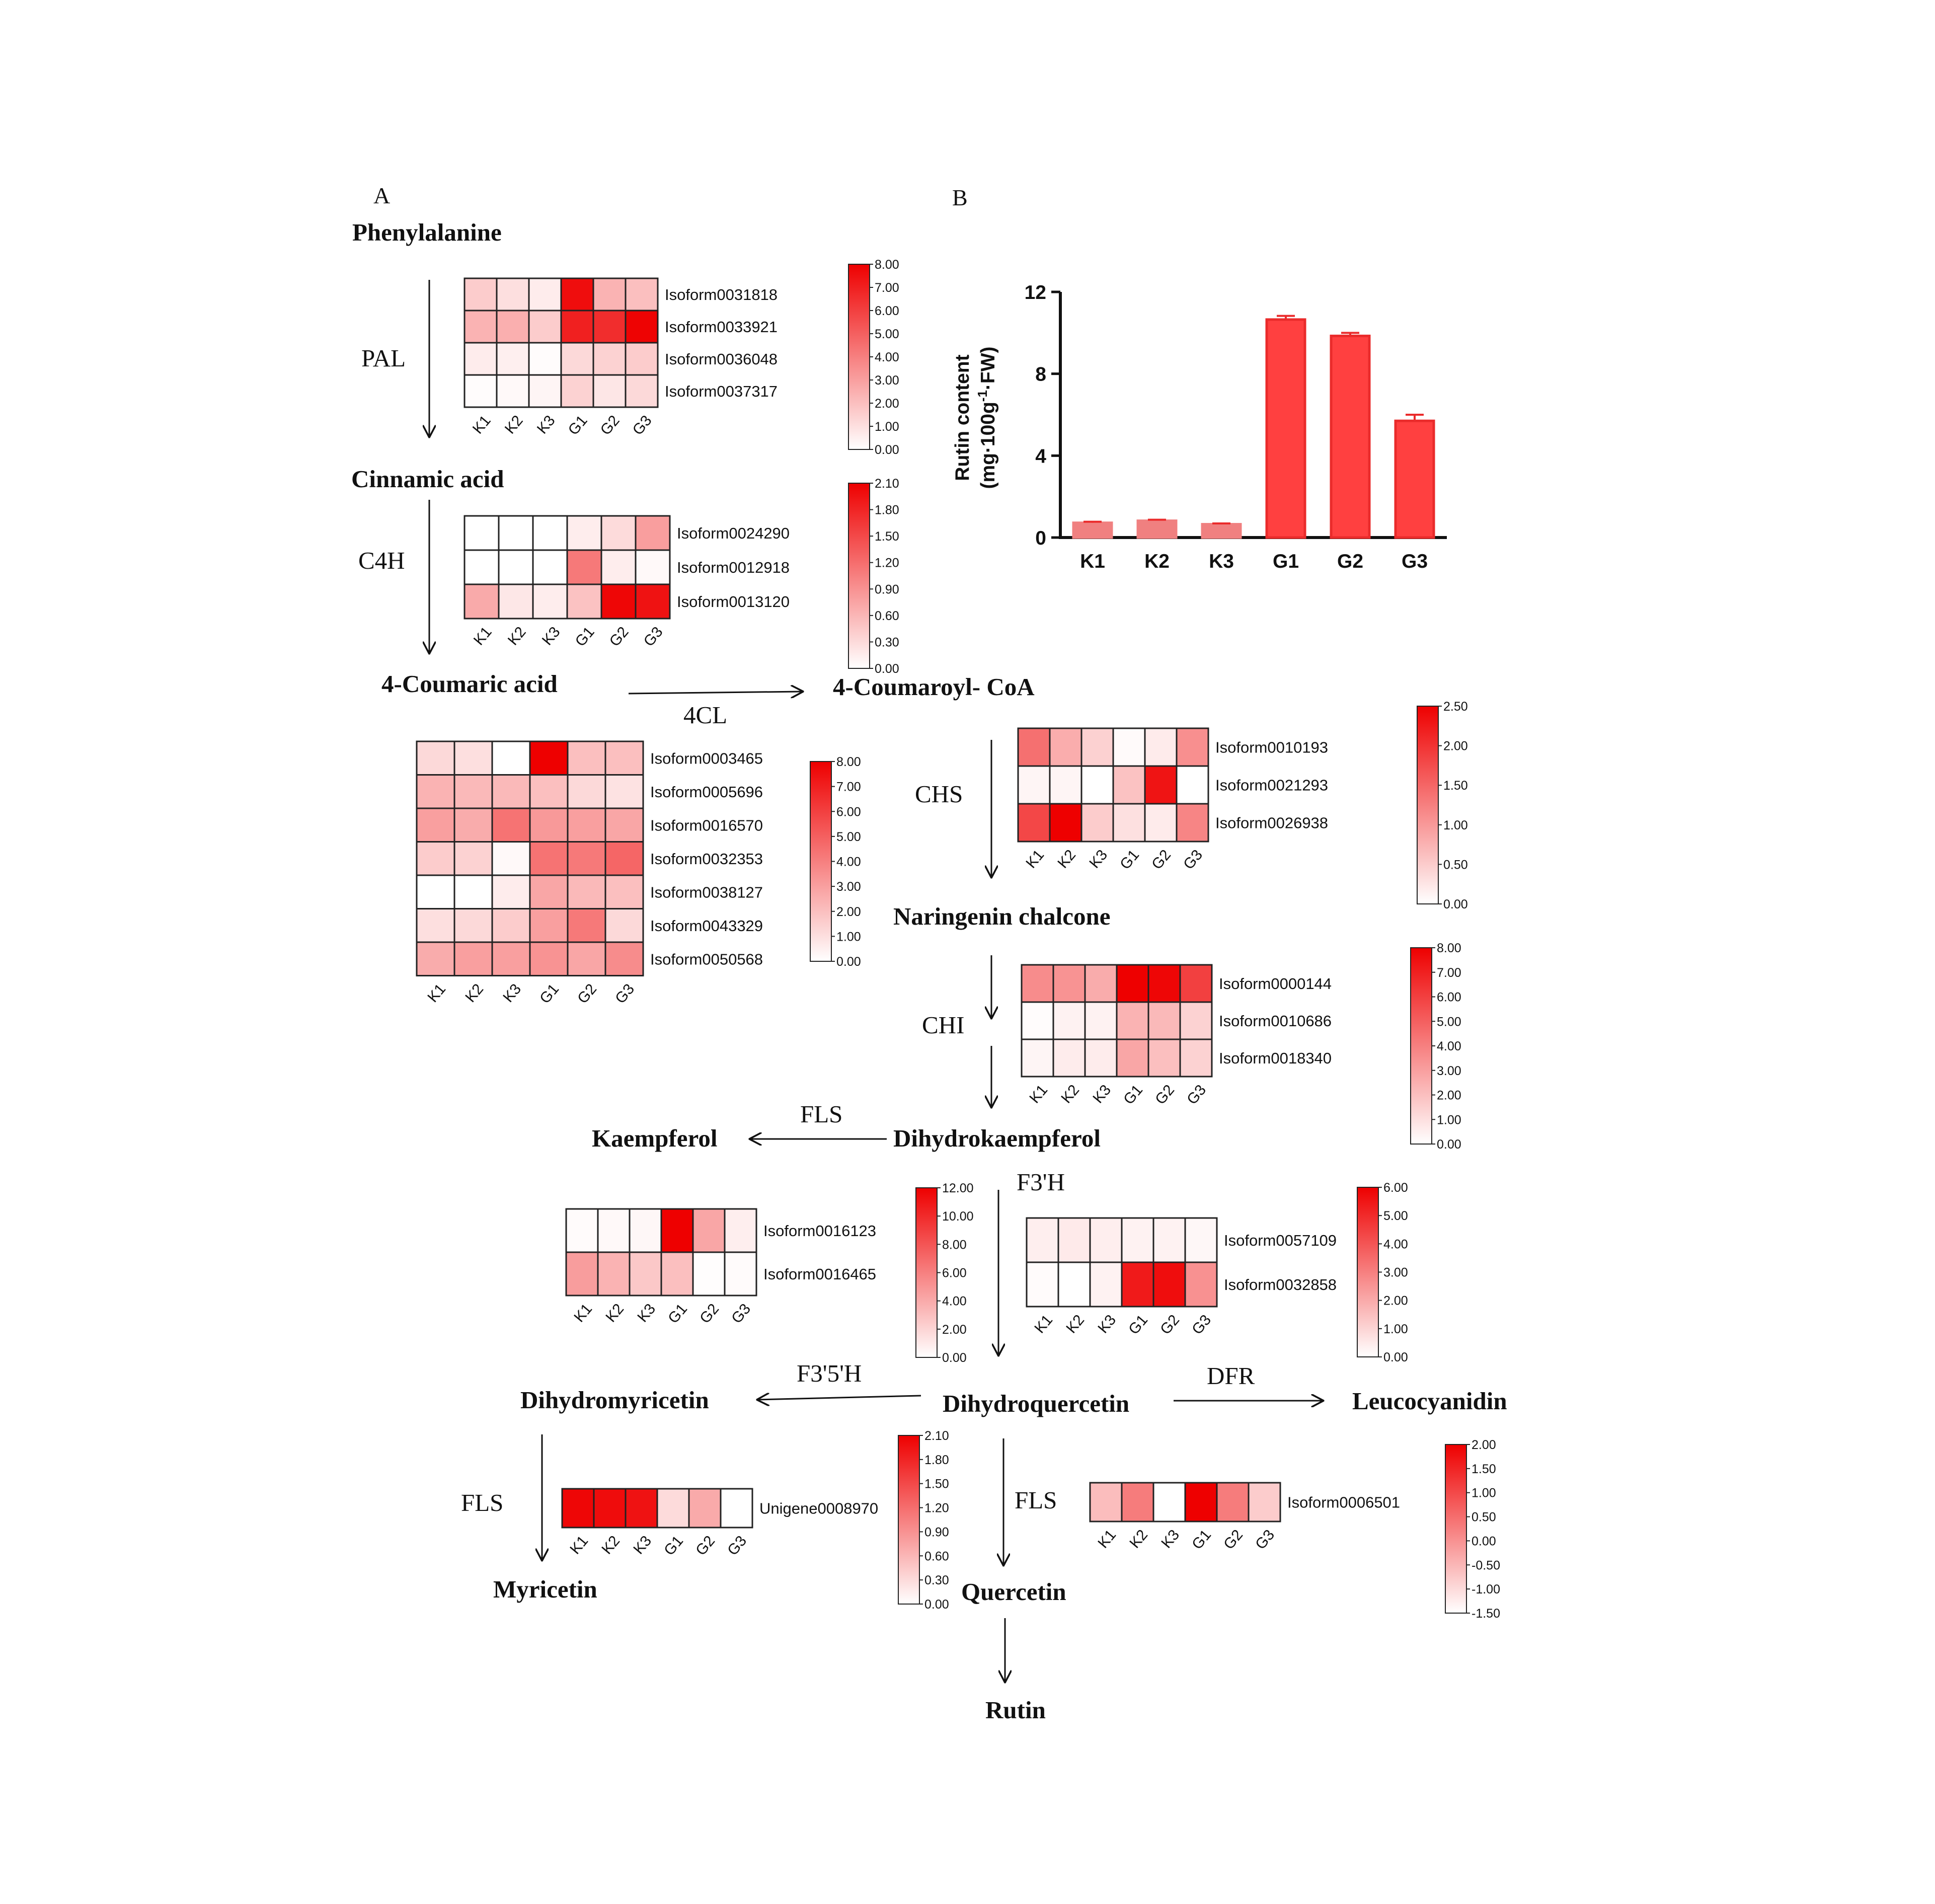 The image size is (1935, 1904). What do you see at coordinates (1415, 561) in the screenshot?
I see `x-tick-label: G3` at bounding box center [1415, 561].